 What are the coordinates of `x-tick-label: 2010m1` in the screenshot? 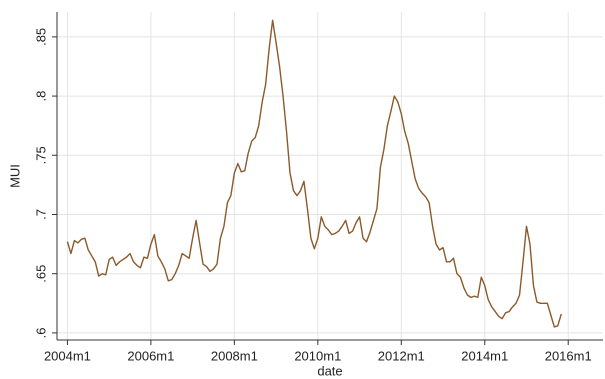 It's located at (317, 355).